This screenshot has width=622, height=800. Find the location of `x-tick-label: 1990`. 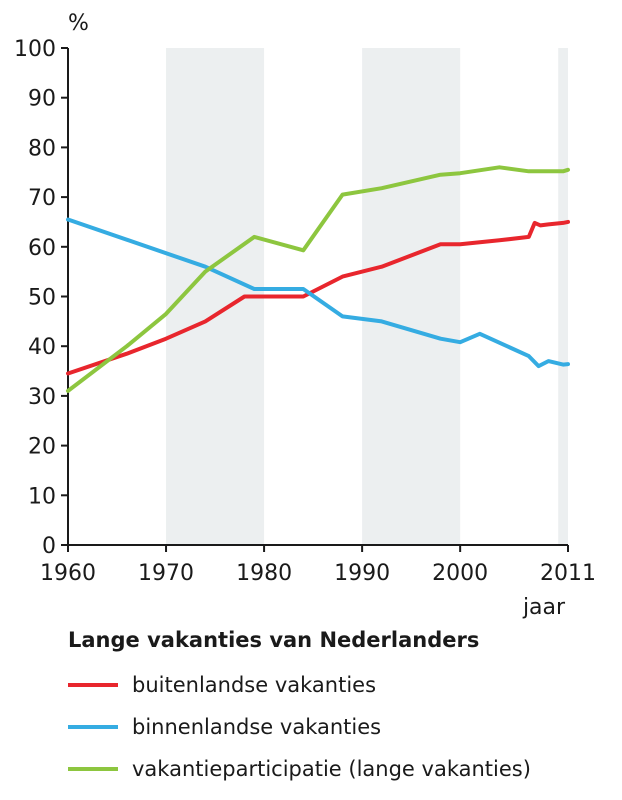

x-tick-label: 1990 is located at coordinates (362, 573).